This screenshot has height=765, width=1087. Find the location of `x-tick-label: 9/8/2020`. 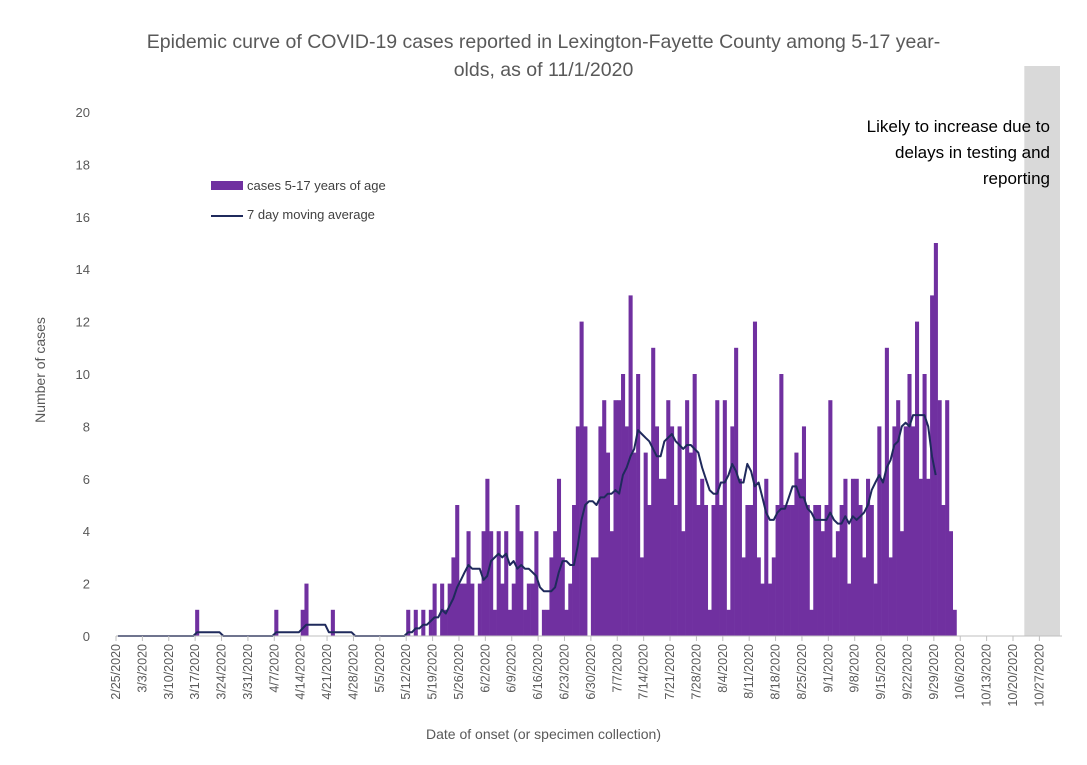

x-tick-label: 9/8/2020 is located at coordinates (855, 668).